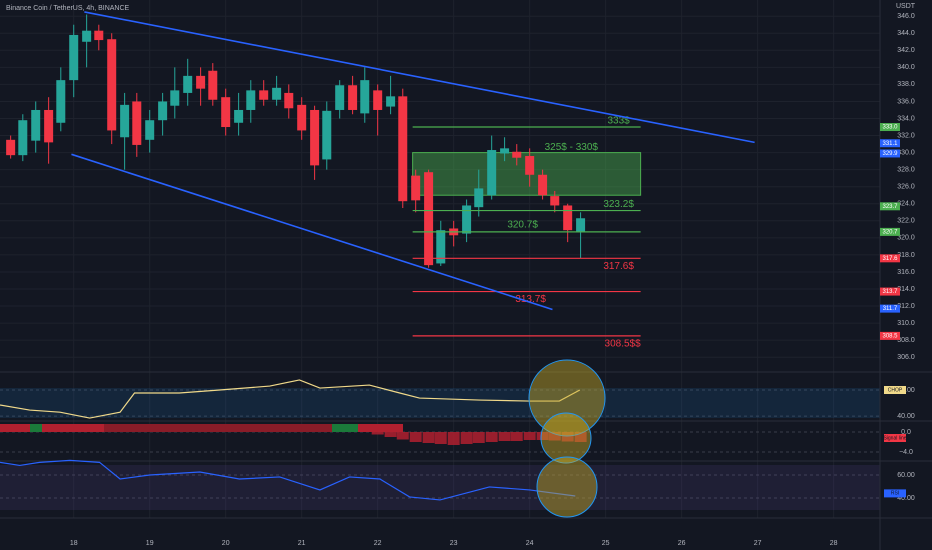 This screenshot has height=550, width=932. What do you see at coordinates (302, 543) in the screenshot?
I see `x-tick-label: 21` at bounding box center [302, 543].